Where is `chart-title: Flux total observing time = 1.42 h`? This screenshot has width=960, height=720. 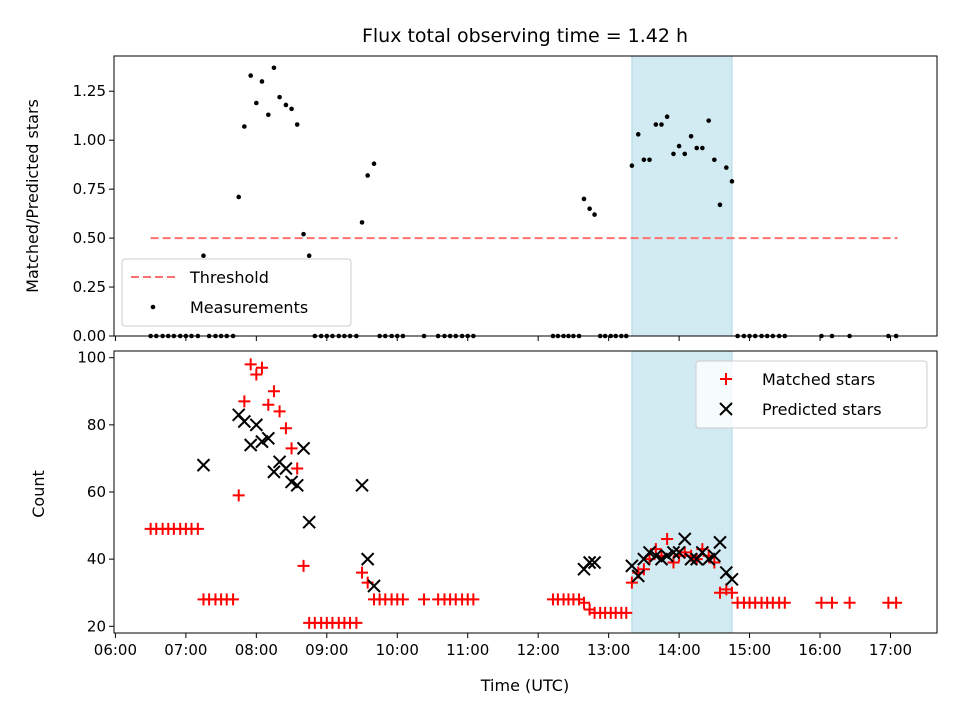 chart-title: Flux total observing time = 1.42 h is located at coordinates (525, 36).